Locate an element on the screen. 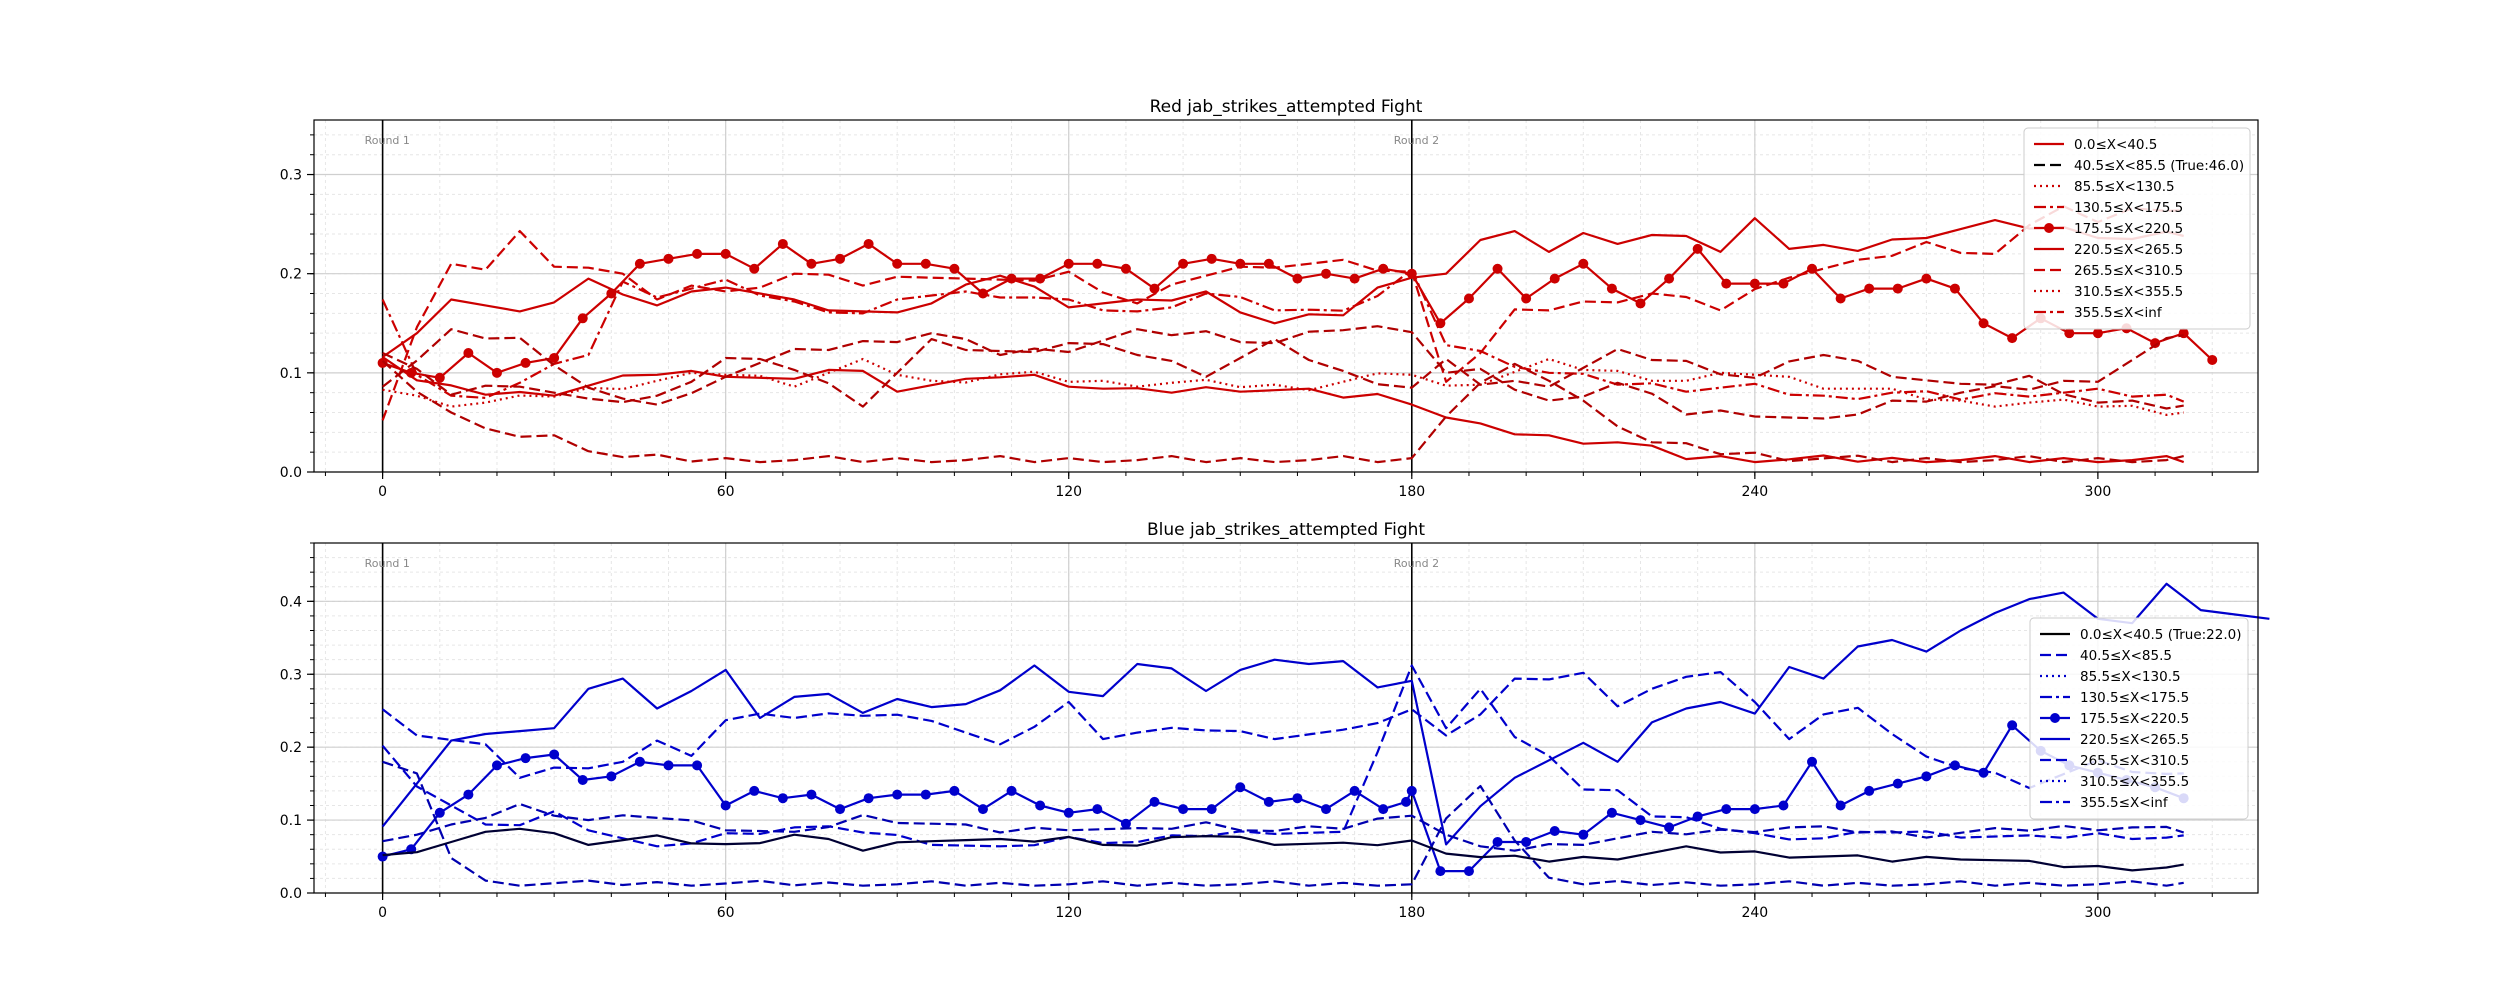 Image resolution: width=2500 pixels, height=1004 pixels. legend-label: 40.5≤X<85.5 is located at coordinates (2126, 656).